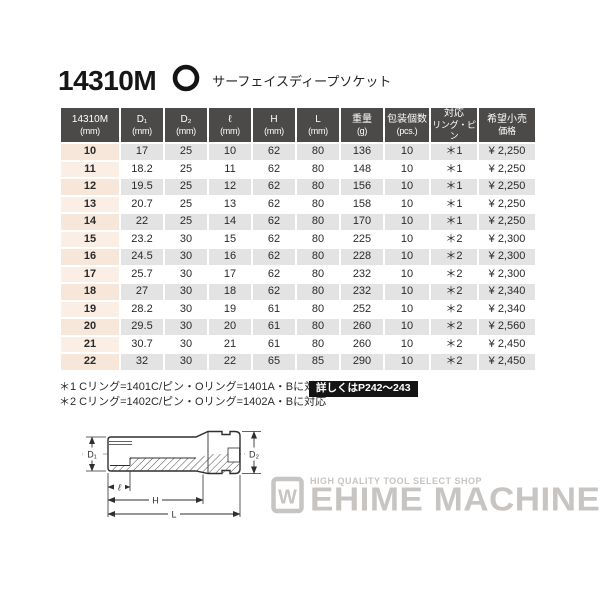 The image size is (600, 600). I want to click on cell: ¥ 2,560, so click(507, 327).